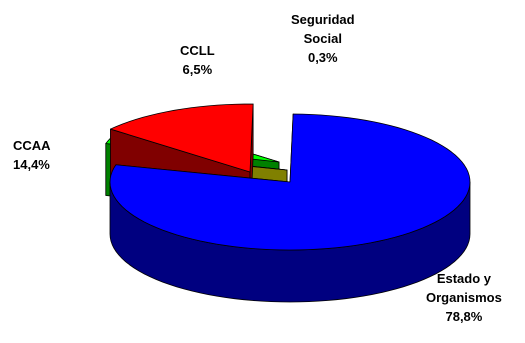  What do you see at coordinates (464, 278) in the screenshot?
I see `label-estado-line-1: Estado y` at bounding box center [464, 278].